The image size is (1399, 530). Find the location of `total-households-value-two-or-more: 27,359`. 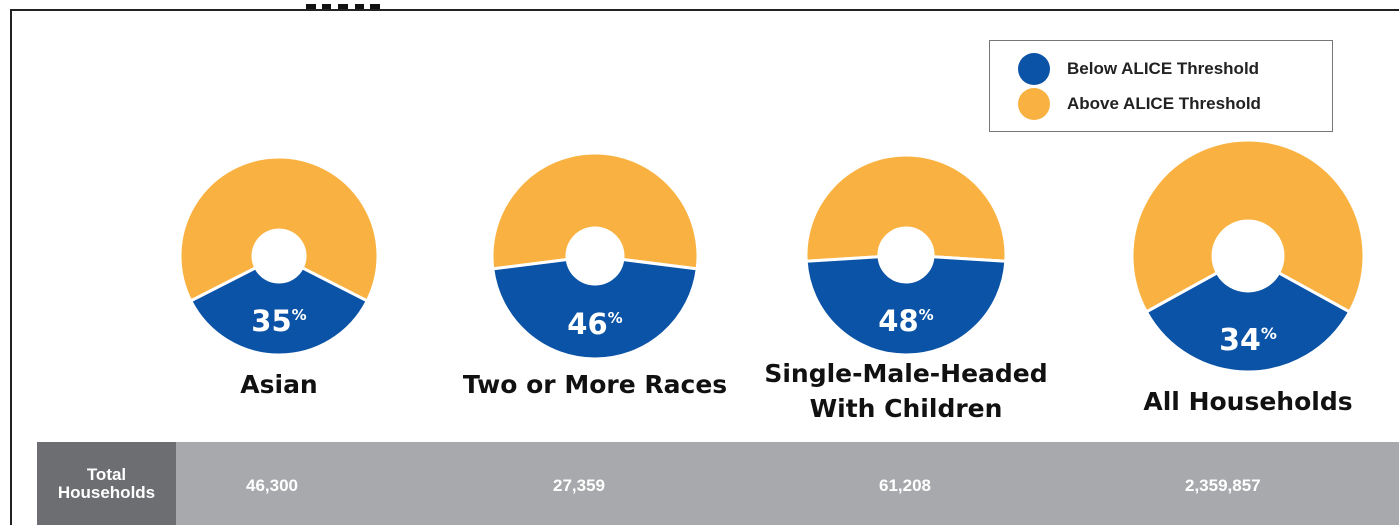

total-households-value-two-or-more: 27,359 is located at coordinates (579, 485).